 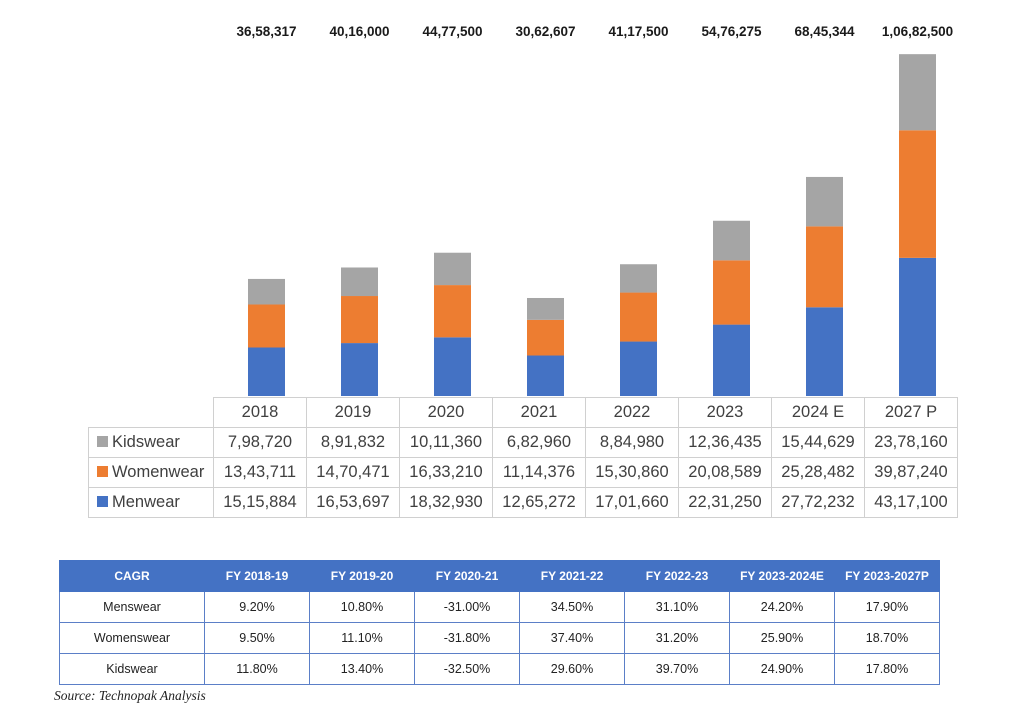 What do you see at coordinates (467, 669) in the screenshot?
I see `cagr-cell: -32.50%` at bounding box center [467, 669].